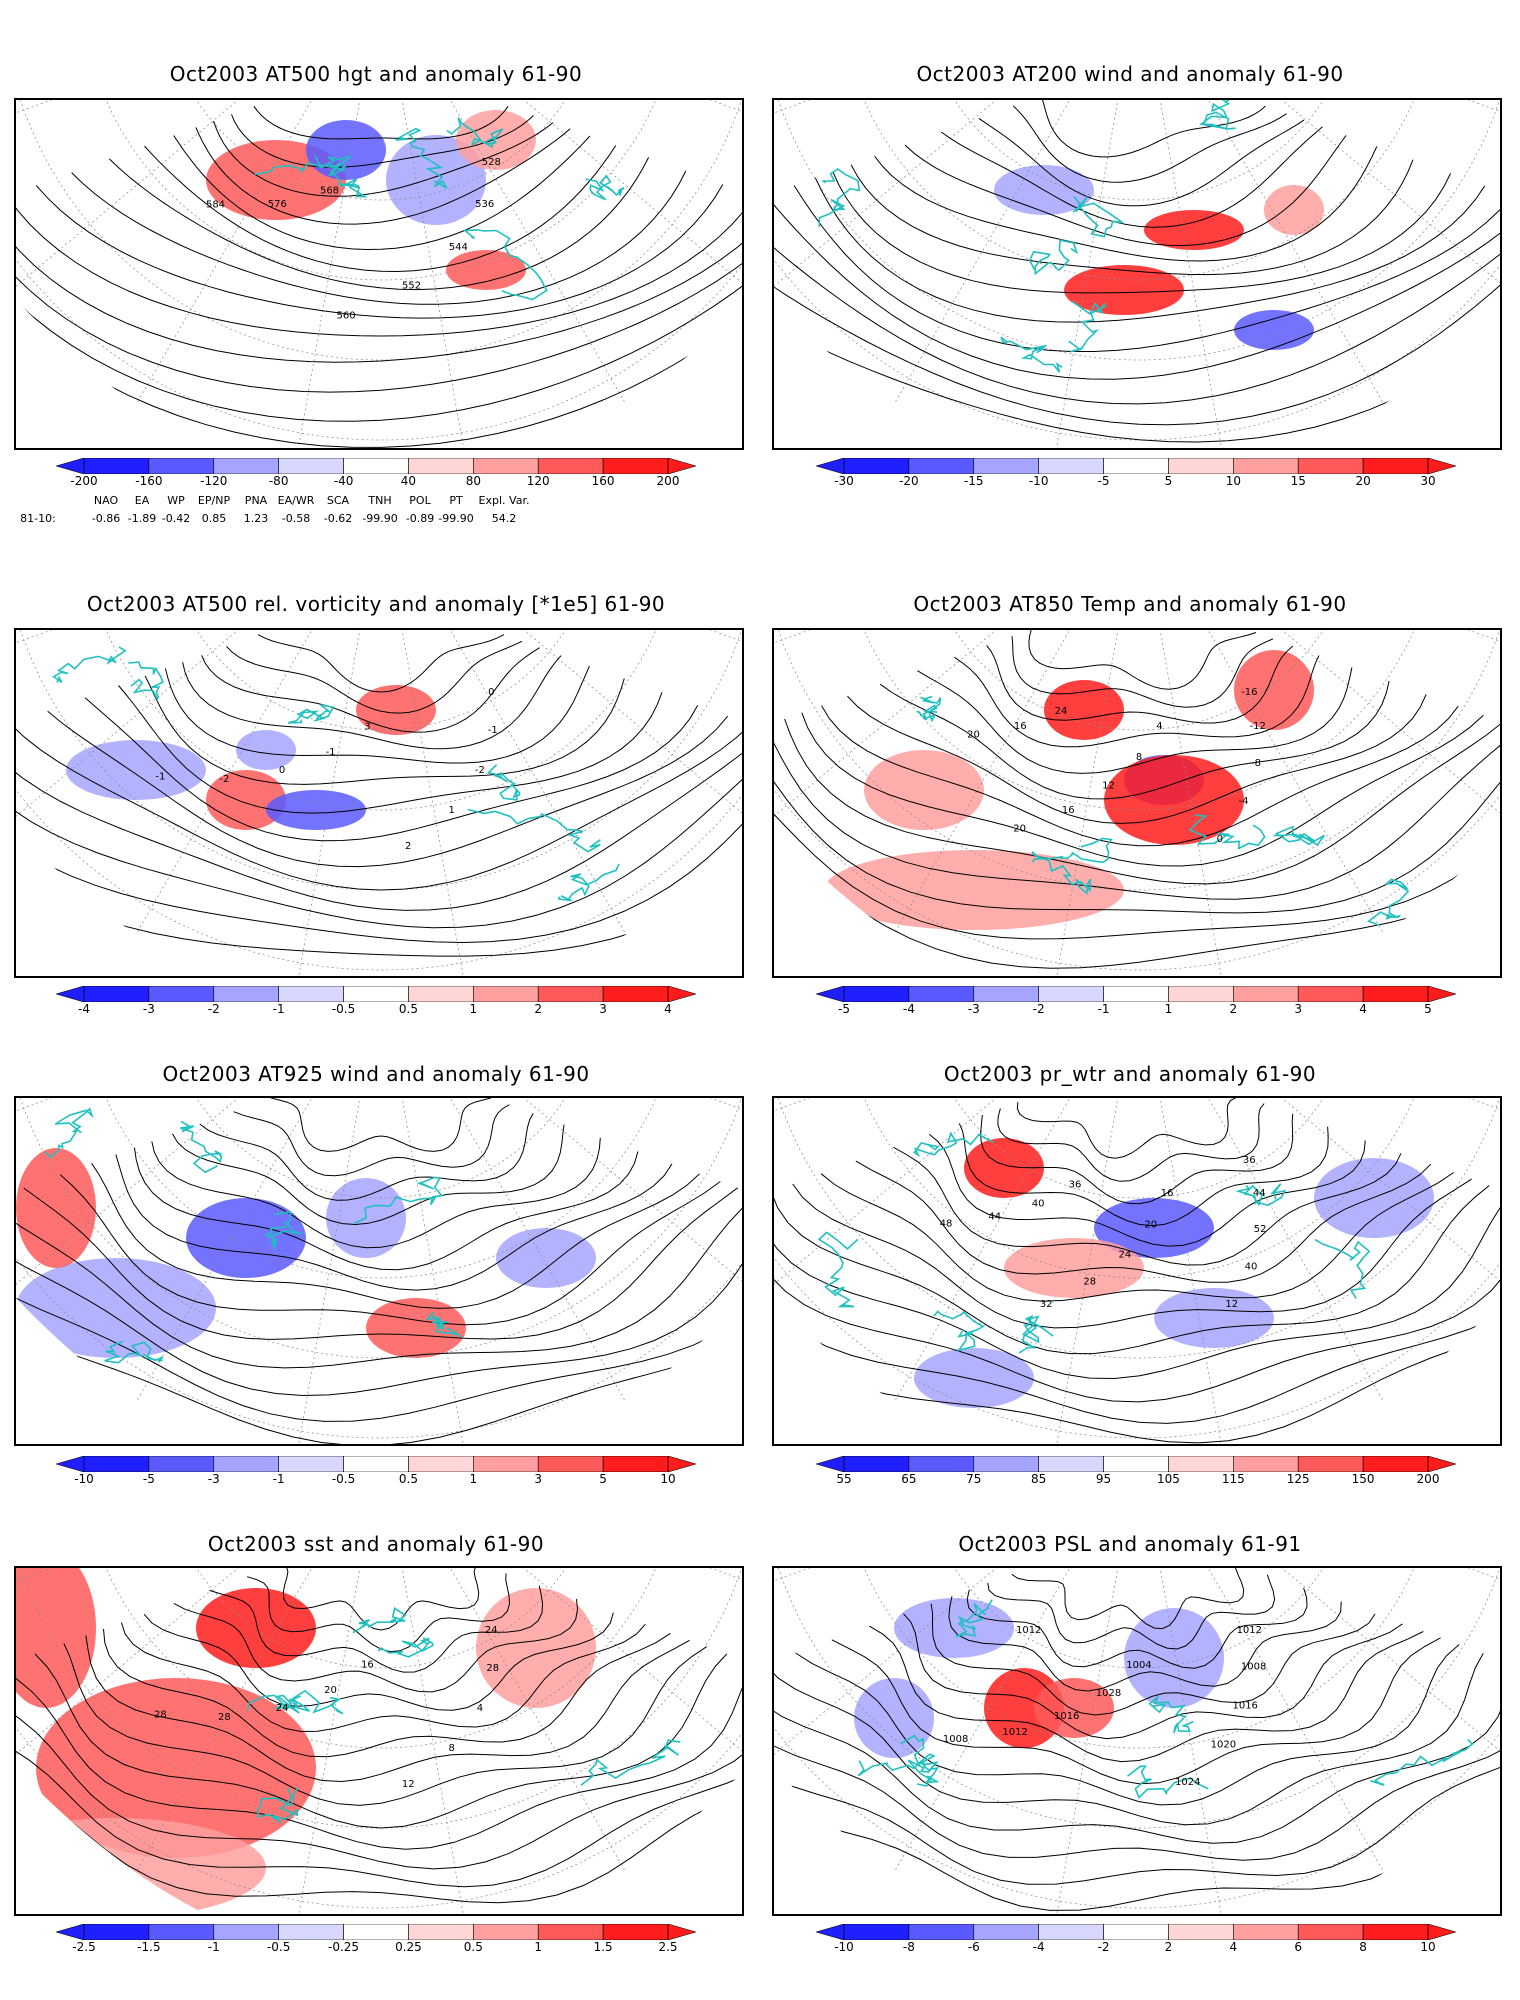  Describe the element at coordinates (338, 500) in the screenshot. I see `teleconnection-header: SCA` at that location.